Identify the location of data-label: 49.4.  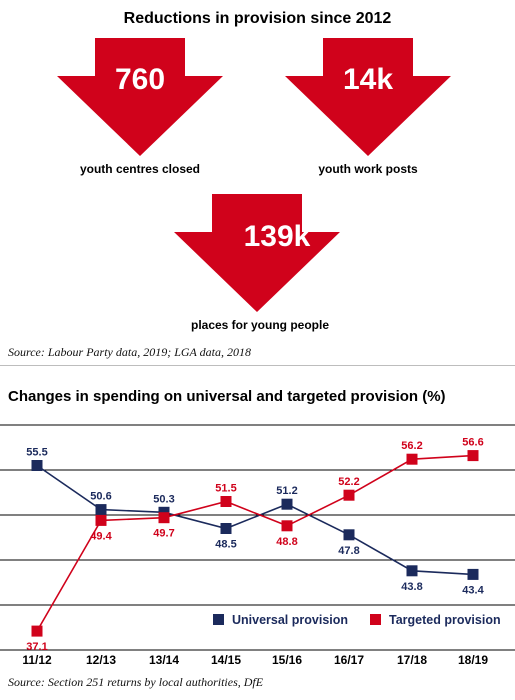
(101, 536).